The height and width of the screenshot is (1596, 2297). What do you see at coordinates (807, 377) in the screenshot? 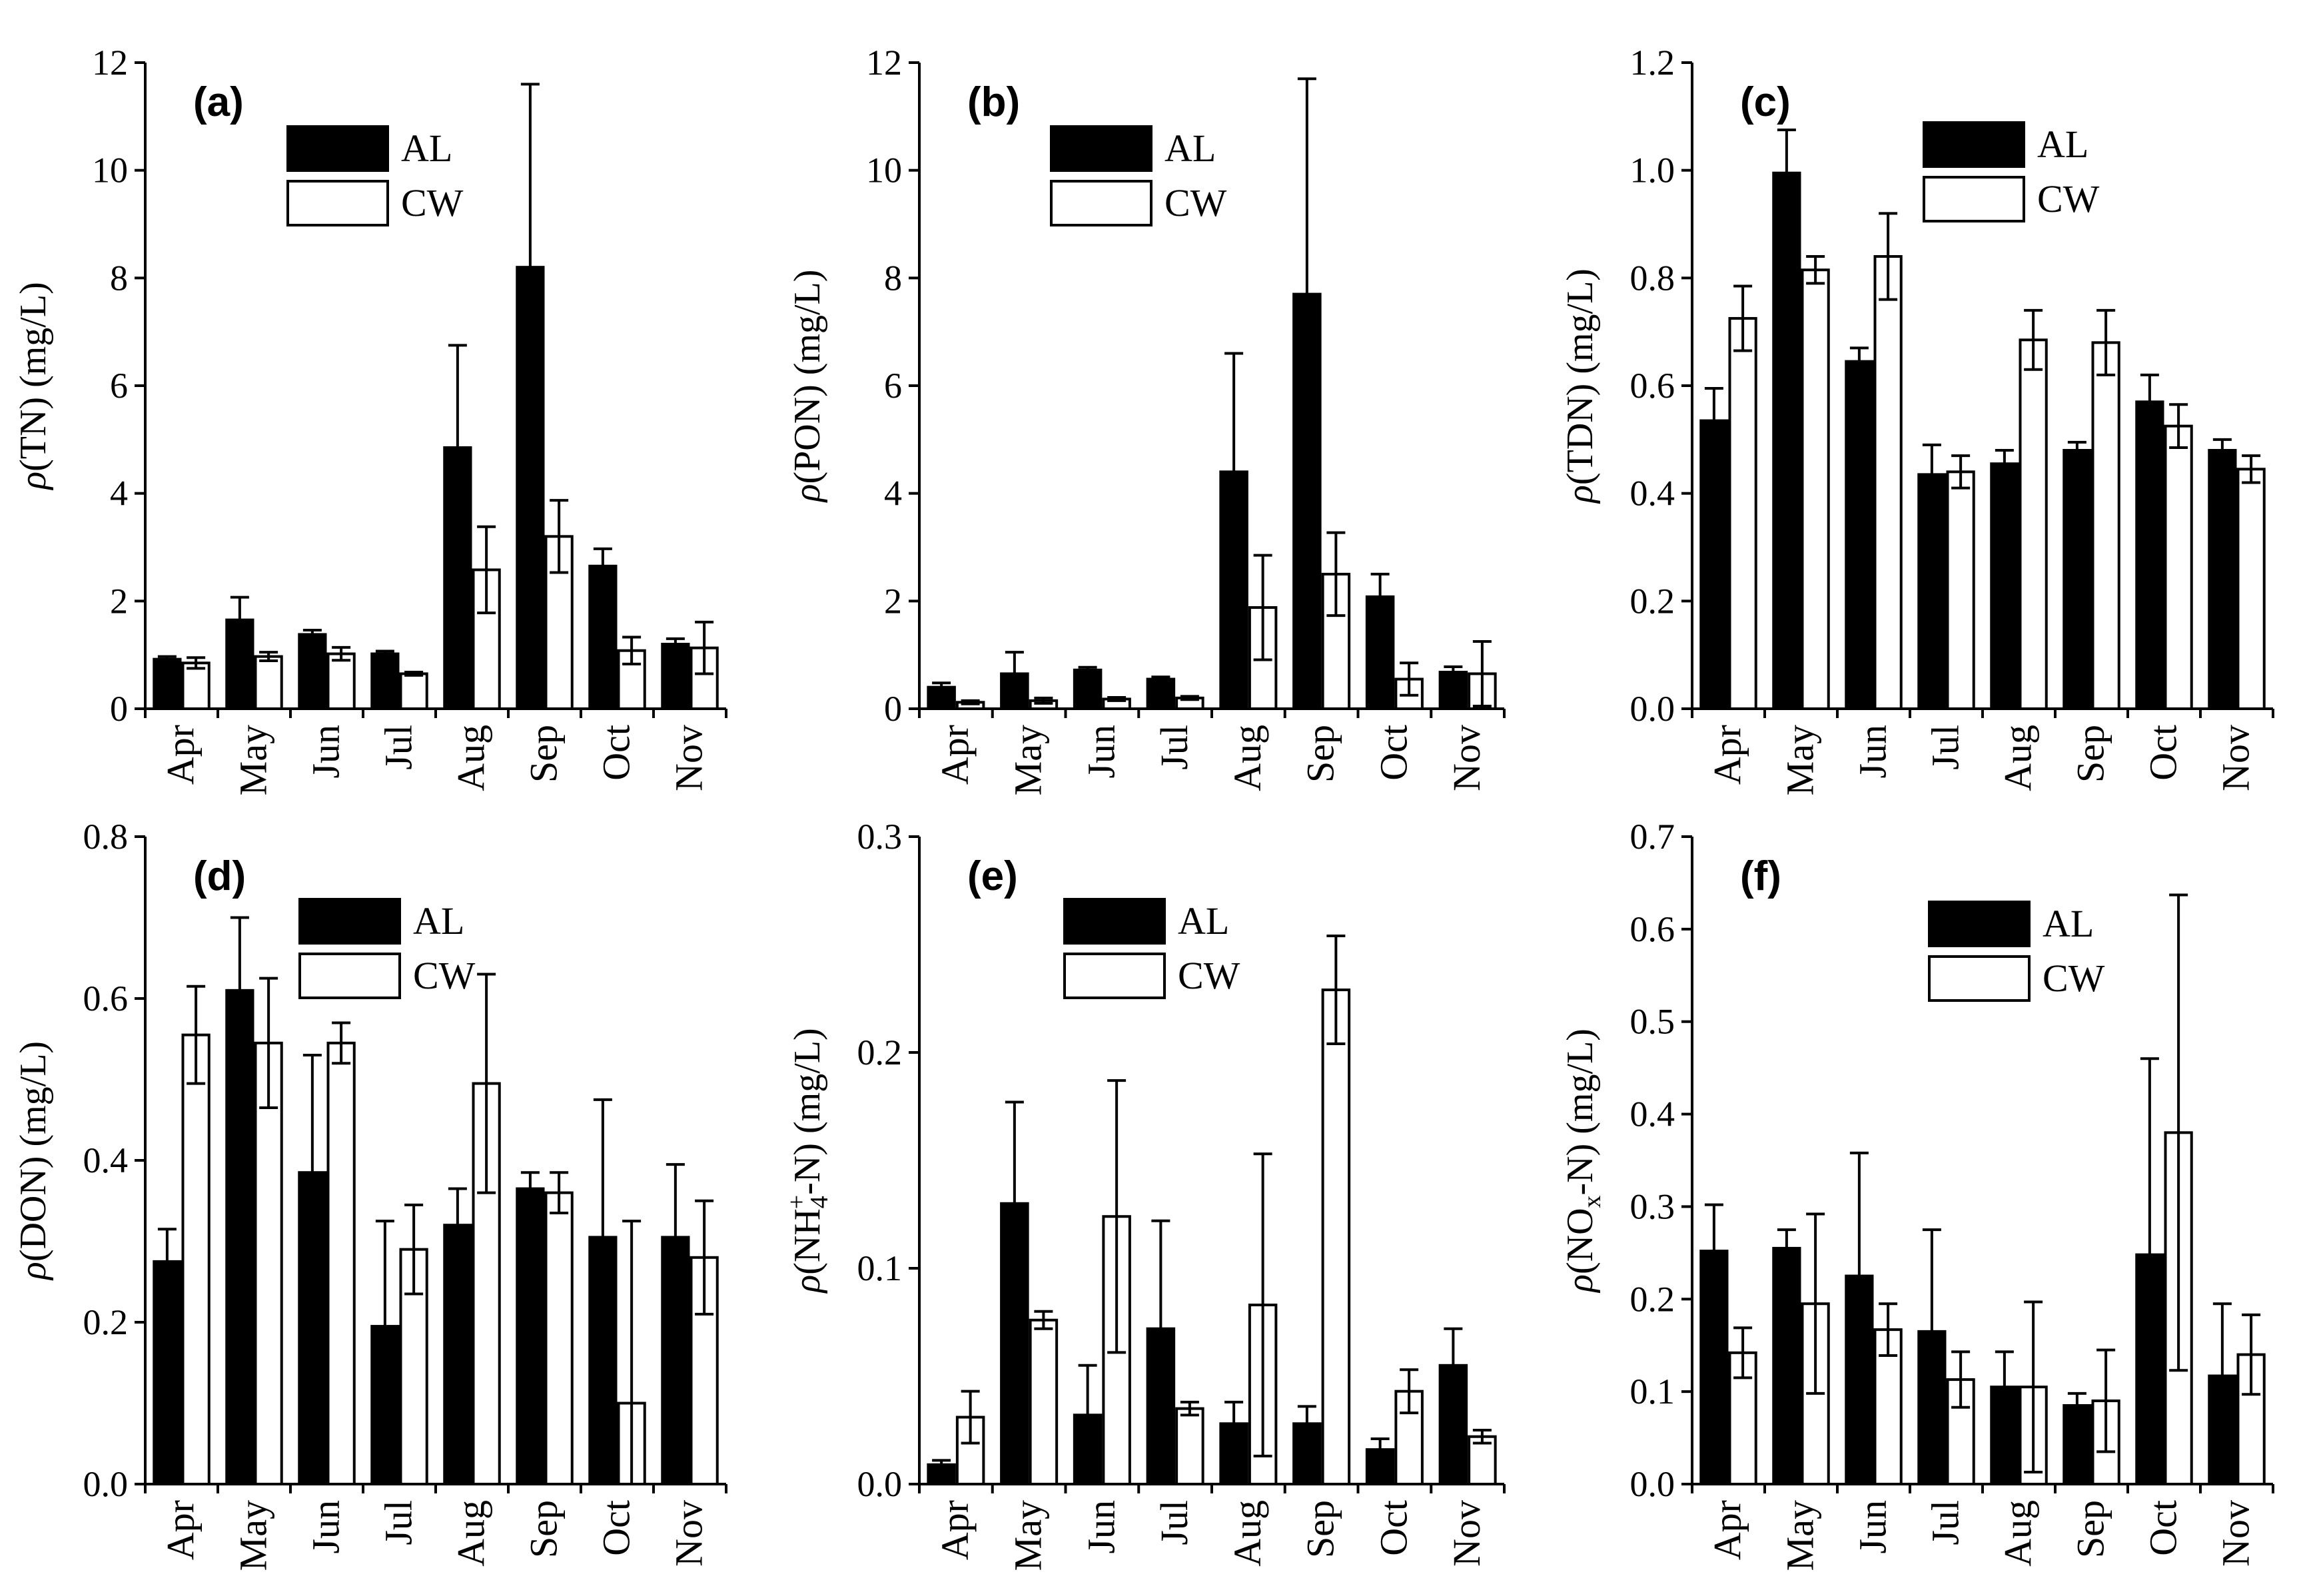
I see `y-label-text: (PON) (mg/L)` at bounding box center [807, 377].